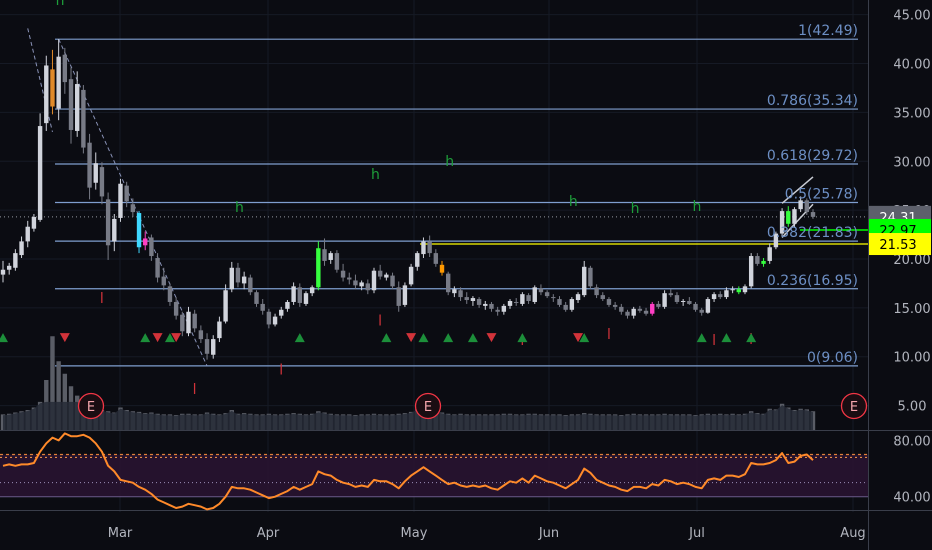  What do you see at coordinates (911, 113) in the screenshot?
I see `price-axis-tick-label: 35.00` at bounding box center [911, 113].